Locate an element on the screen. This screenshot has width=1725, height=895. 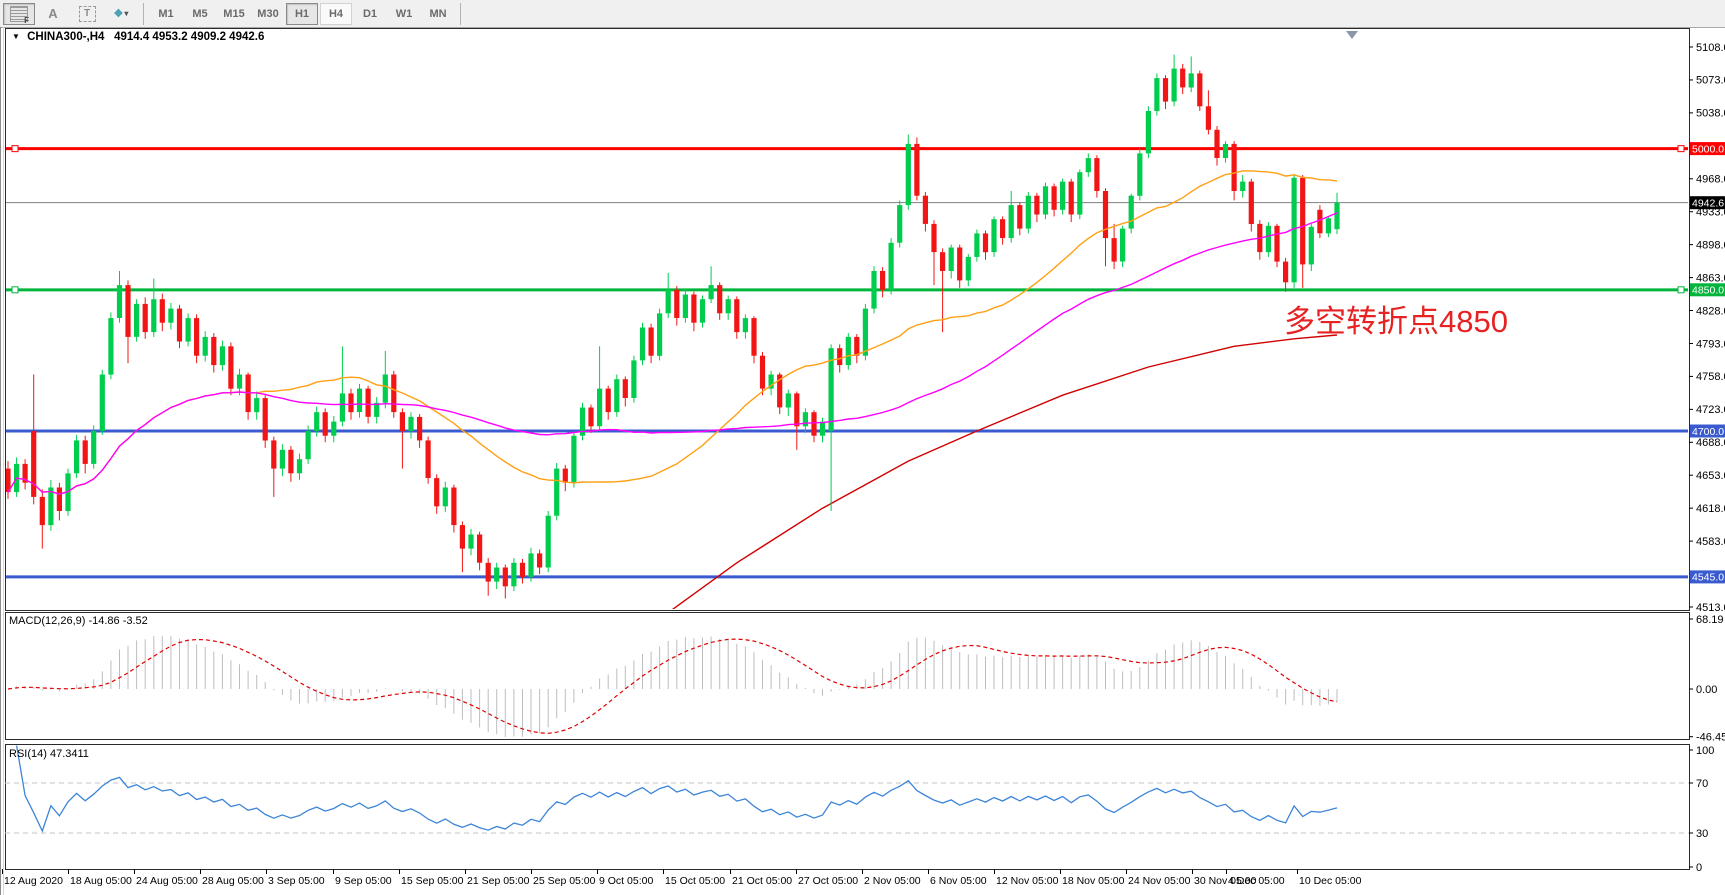
chart-title-ohlc: 4914.4 4953.2 4909.2 4942.6 is located at coordinates (189, 37).